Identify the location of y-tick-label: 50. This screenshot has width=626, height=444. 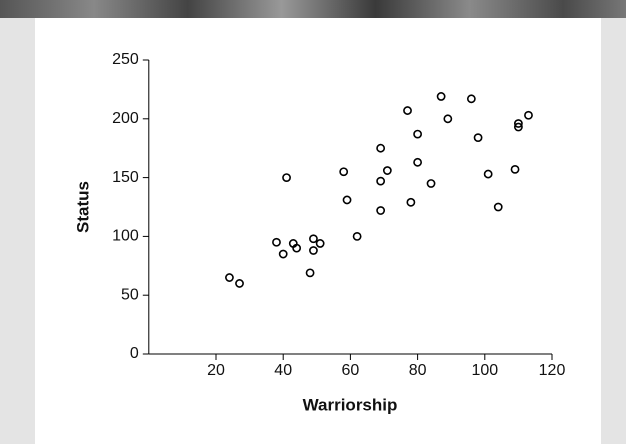
(130, 294).